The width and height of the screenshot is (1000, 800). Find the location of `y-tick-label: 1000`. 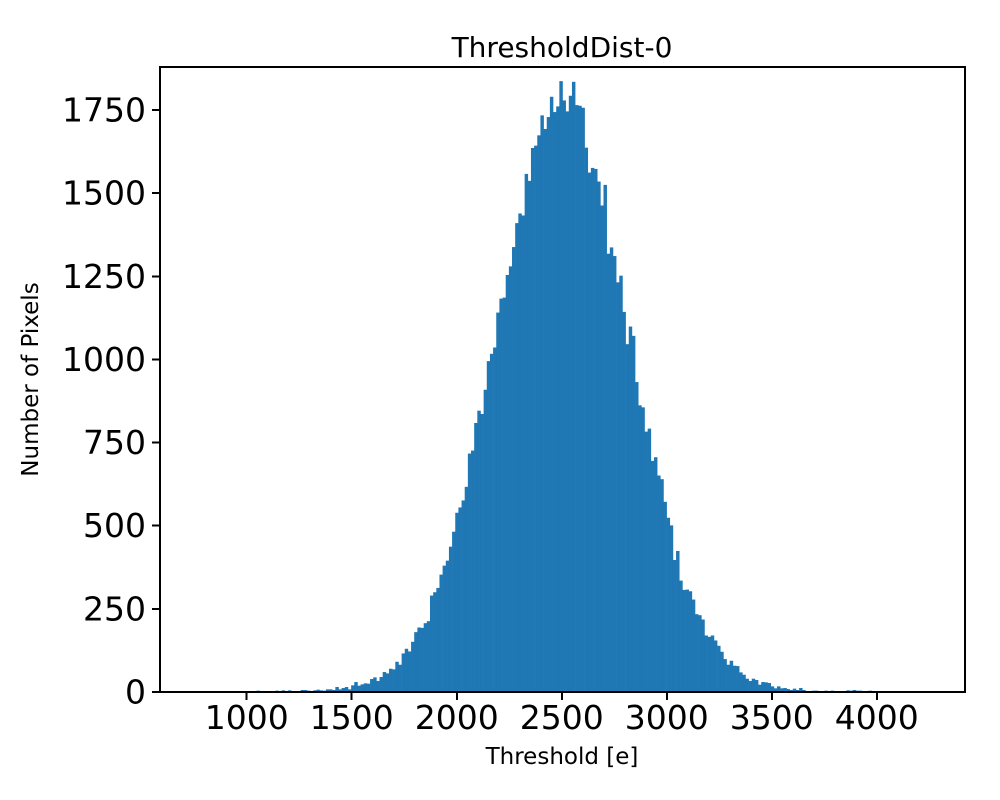

y-tick-label: 1000 is located at coordinates (104, 359).